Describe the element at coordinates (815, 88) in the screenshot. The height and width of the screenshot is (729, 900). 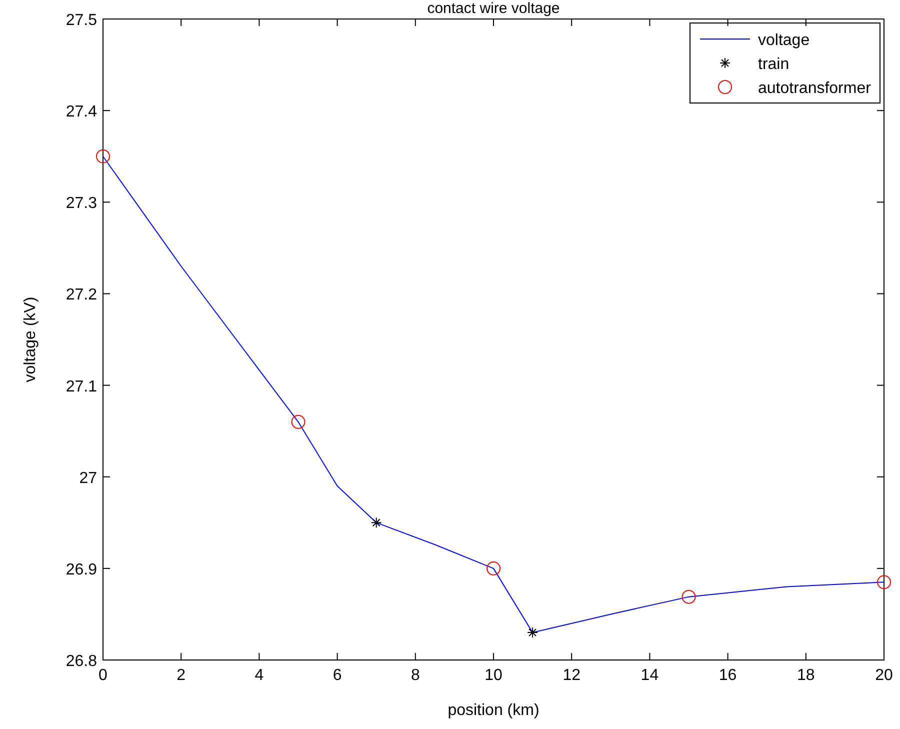
I see `legend-label: autotransformer` at that location.